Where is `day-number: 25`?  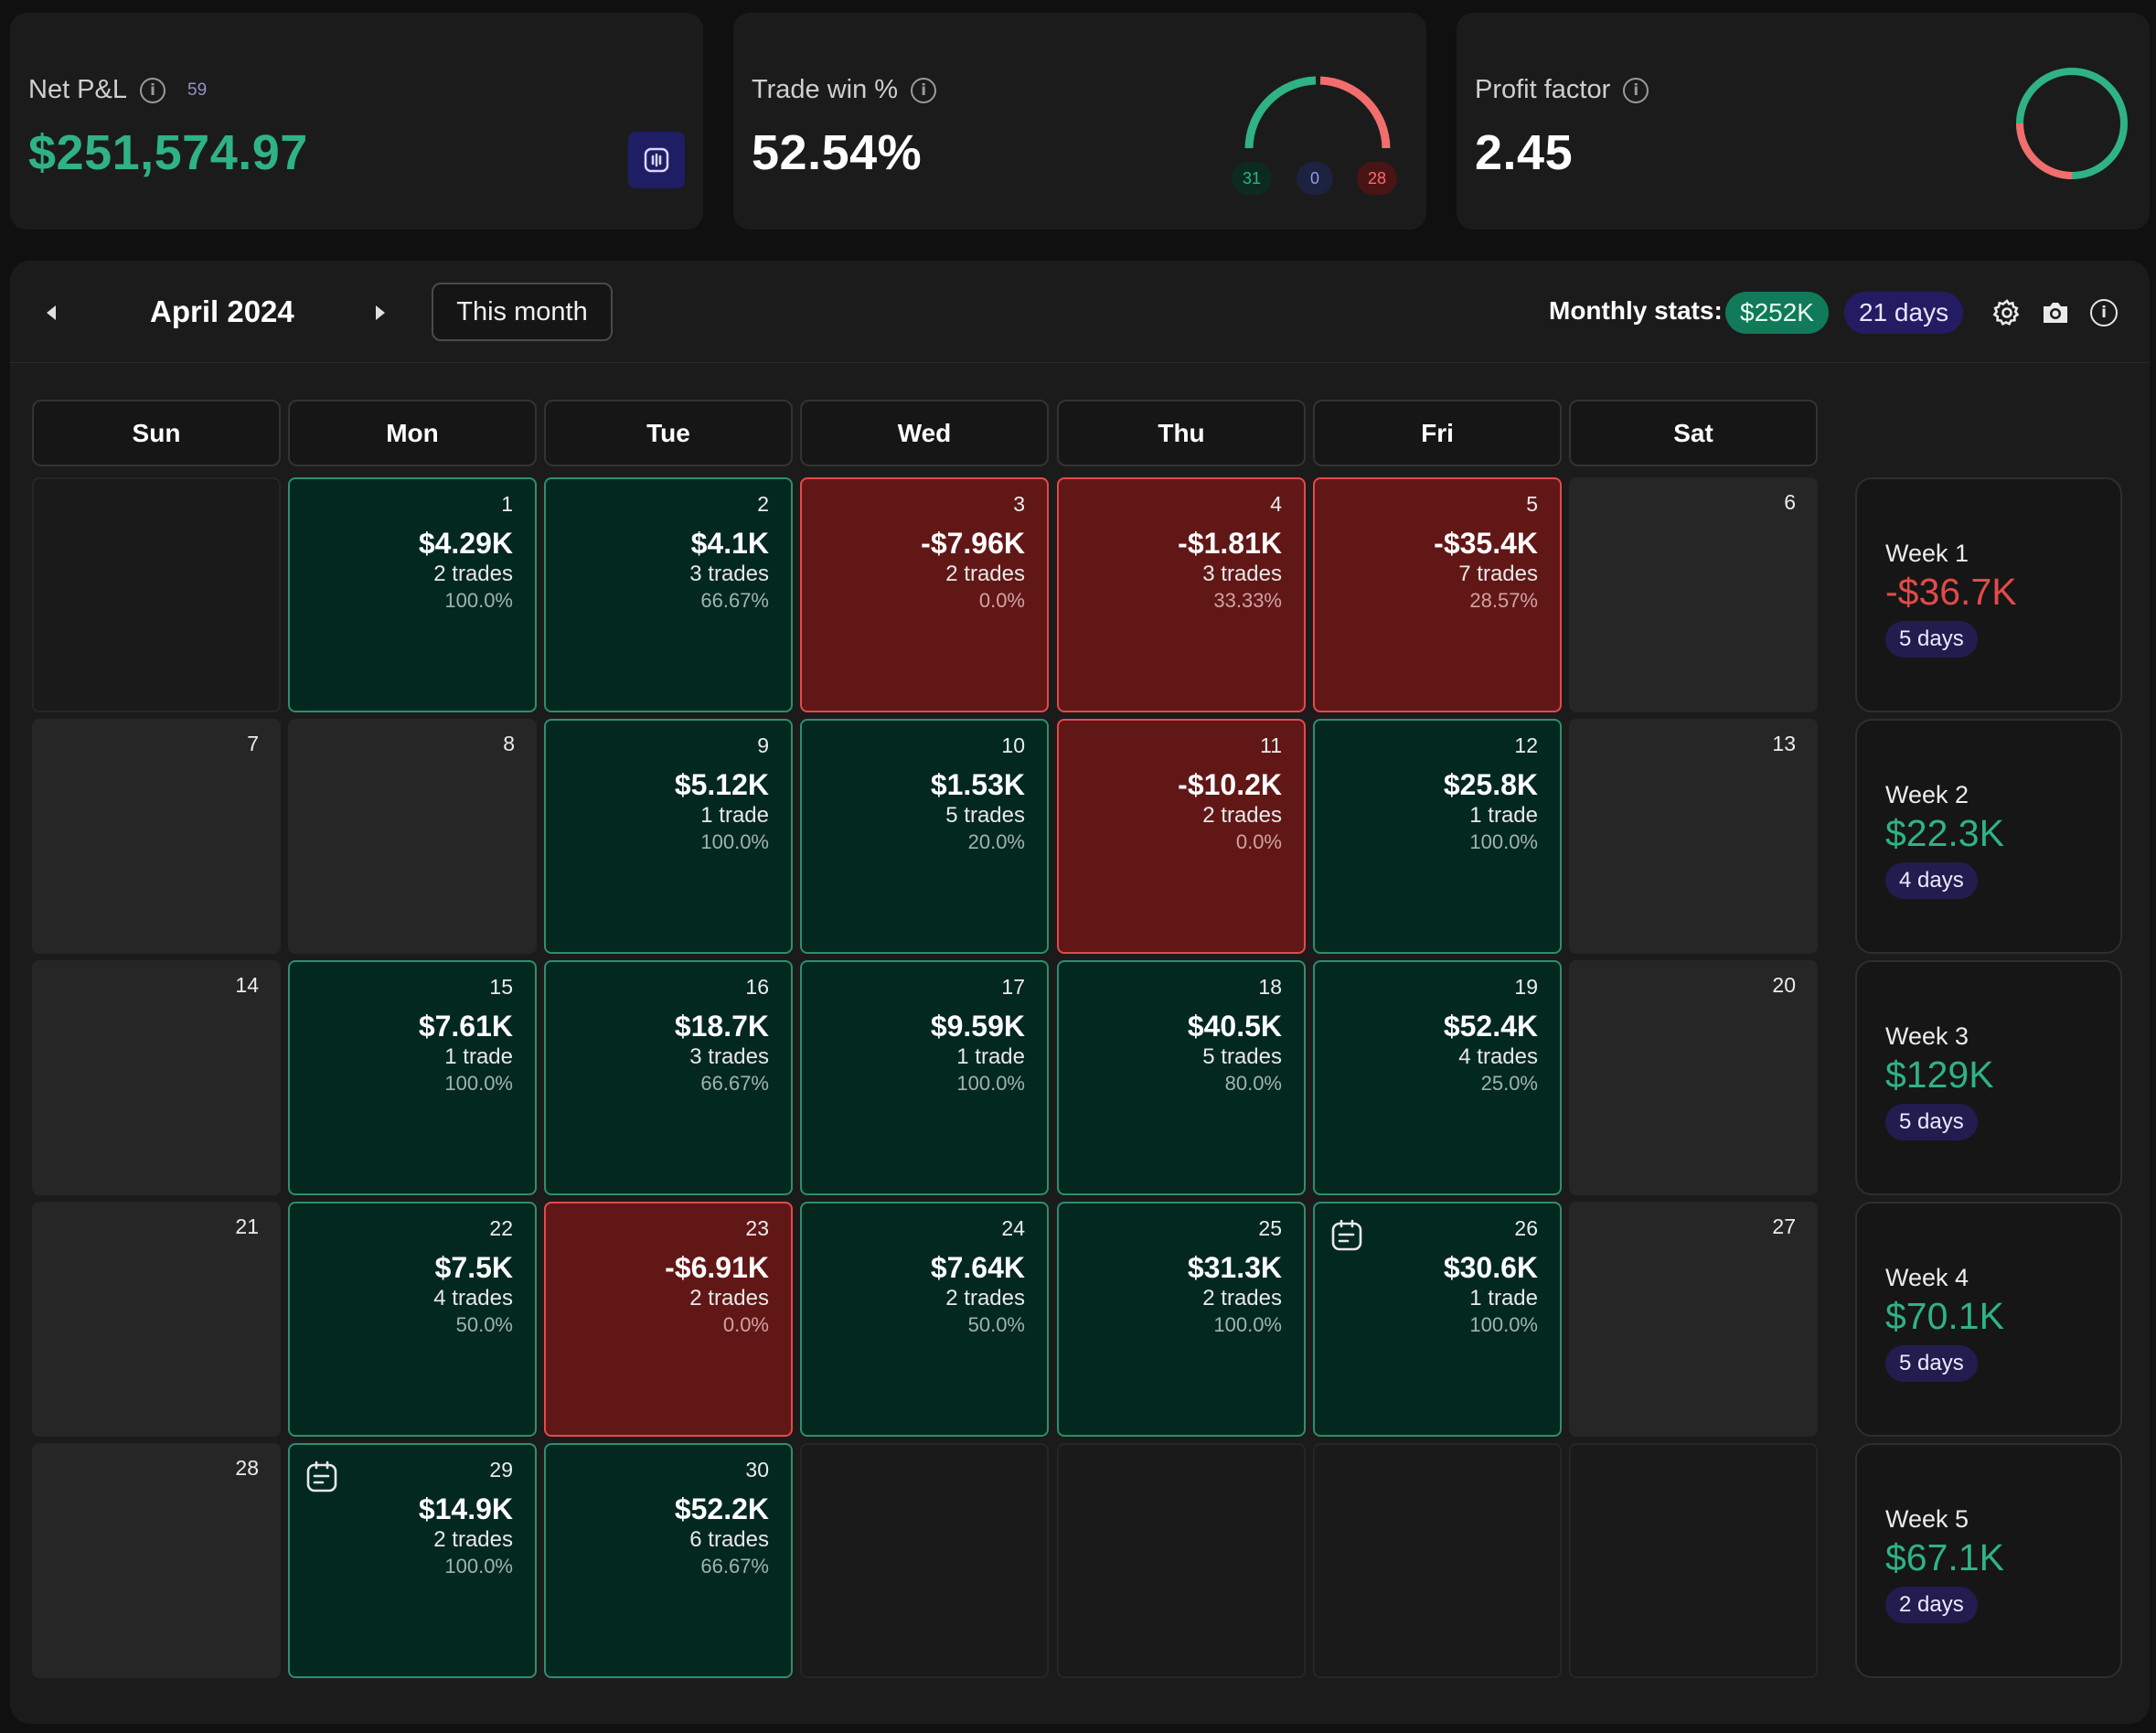
day-number: 25 is located at coordinates (1270, 1228).